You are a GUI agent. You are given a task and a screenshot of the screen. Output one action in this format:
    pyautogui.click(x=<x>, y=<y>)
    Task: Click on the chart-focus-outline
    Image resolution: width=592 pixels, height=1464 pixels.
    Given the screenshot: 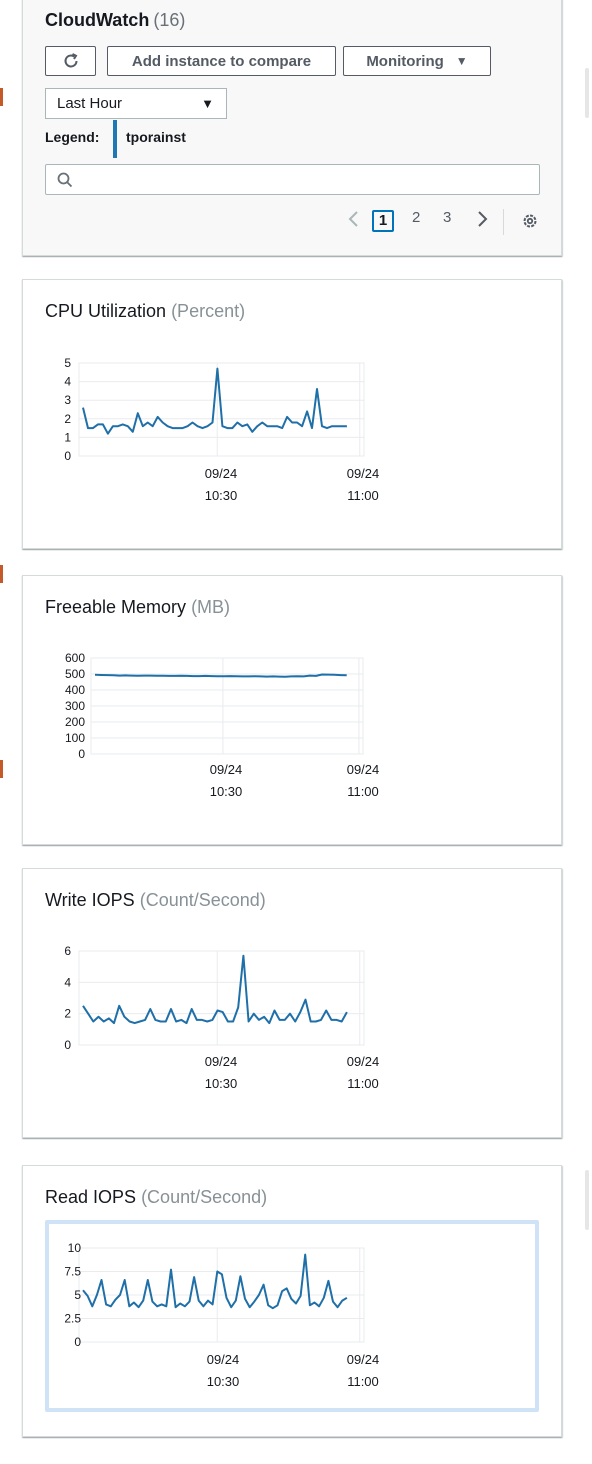 What is the action you would take?
    pyautogui.click(x=292, y=1316)
    